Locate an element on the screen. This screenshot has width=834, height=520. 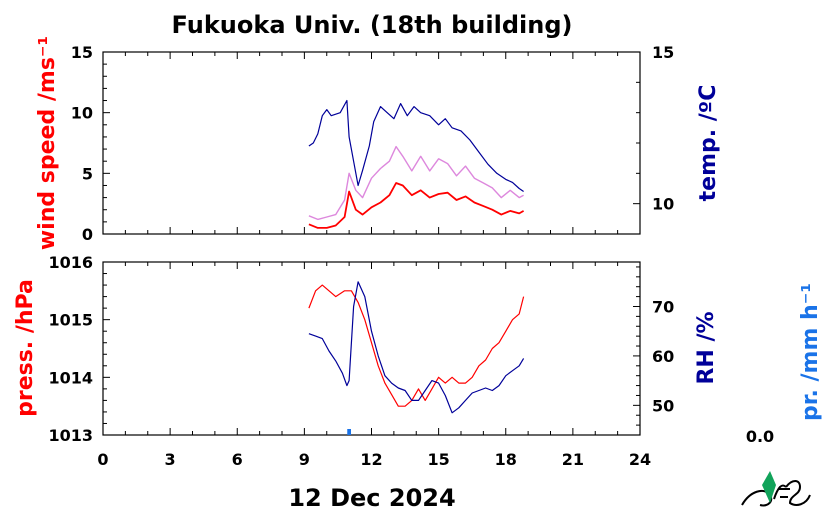
bottom-panel-series is located at coordinates (416, 358).